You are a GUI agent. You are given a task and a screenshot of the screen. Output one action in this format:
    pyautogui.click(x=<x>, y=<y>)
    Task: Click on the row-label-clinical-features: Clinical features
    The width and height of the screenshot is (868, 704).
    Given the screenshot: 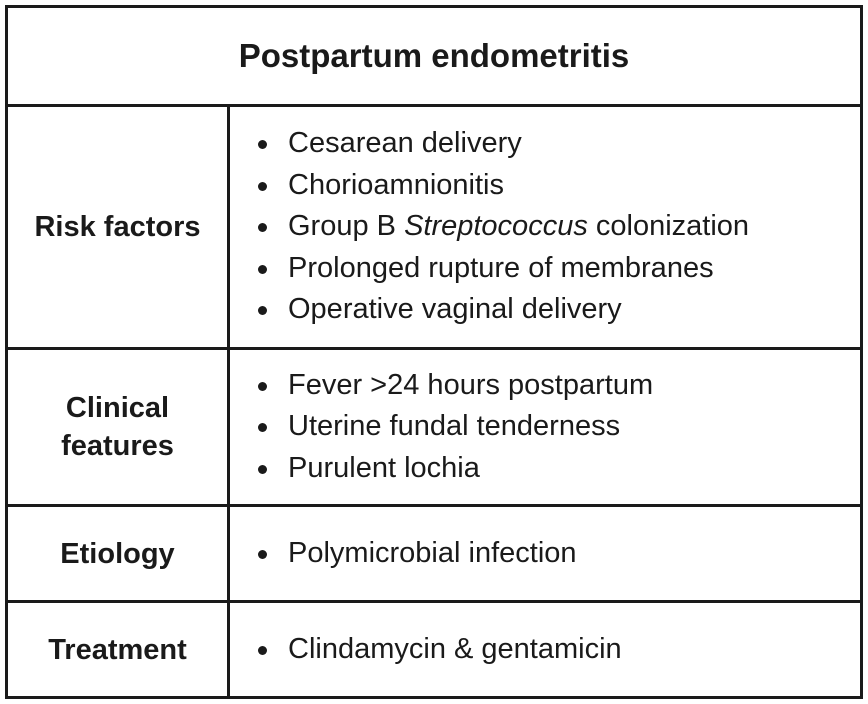 What is the action you would take?
    pyautogui.click(x=119, y=427)
    